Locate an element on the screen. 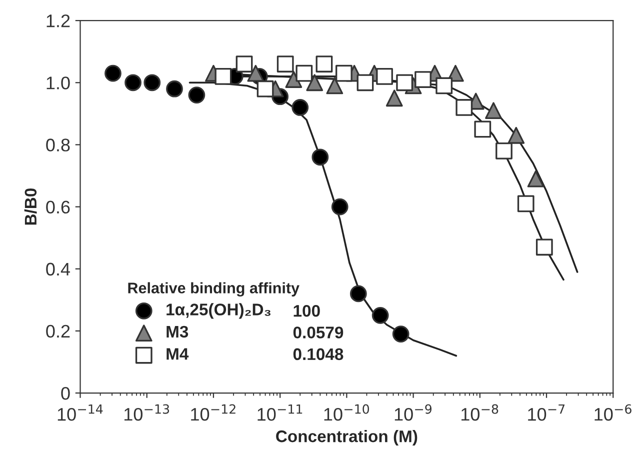 This screenshot has width=642, height=457. legend-label: 1α,25(OH)₂D₃ is located at coordinates (218, 311).